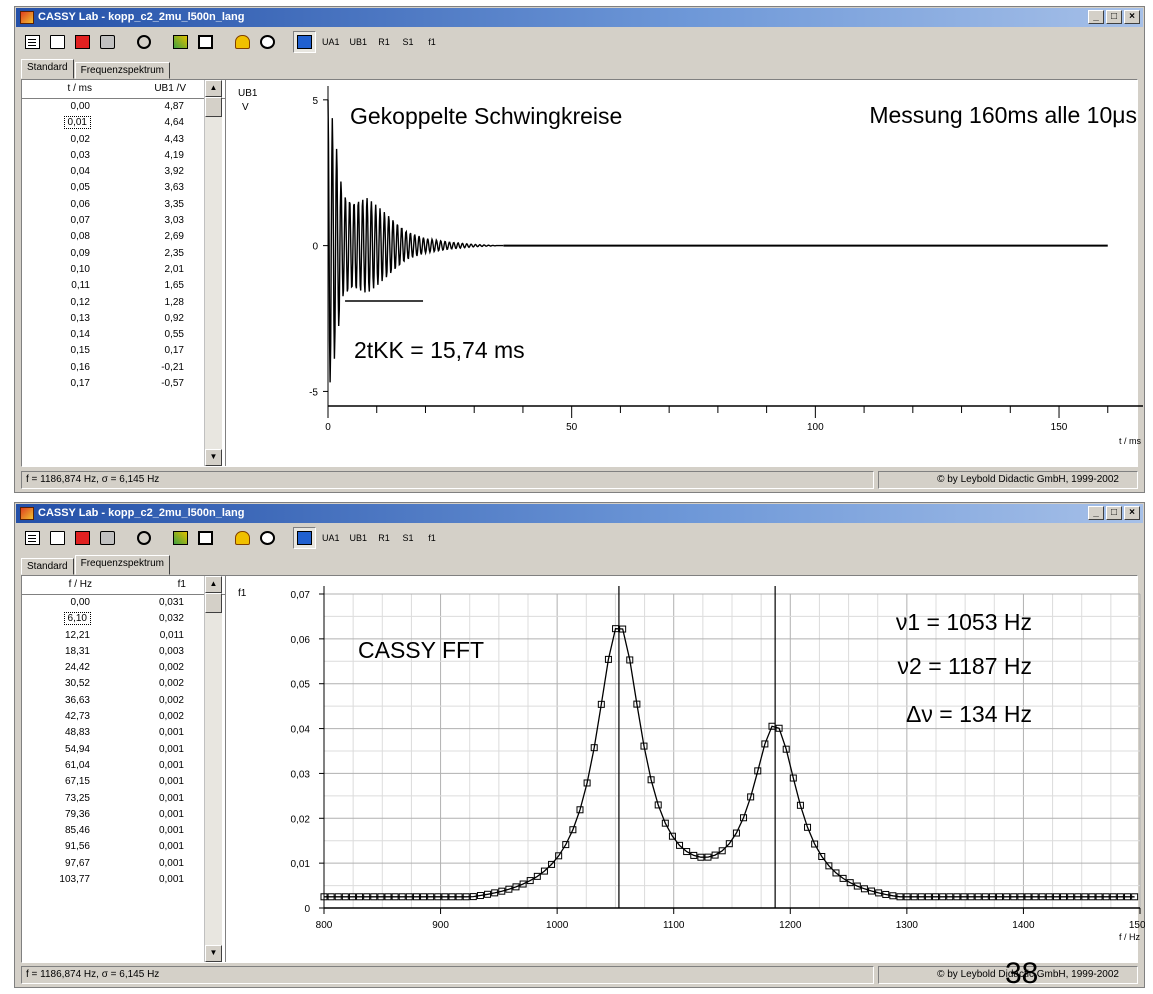 The width and height of the screenshot is (1153, 994). What do you see at coordinates (77, 668) in the screenshot?
I see `cell-x: 24,42` at bounding box center [77, 668].